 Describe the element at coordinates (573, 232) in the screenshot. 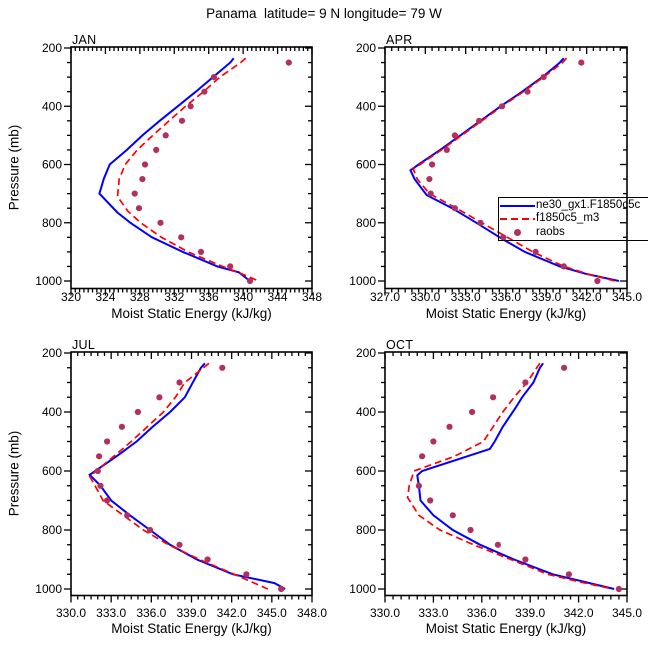

I see `legend-item: raobs` at that location.